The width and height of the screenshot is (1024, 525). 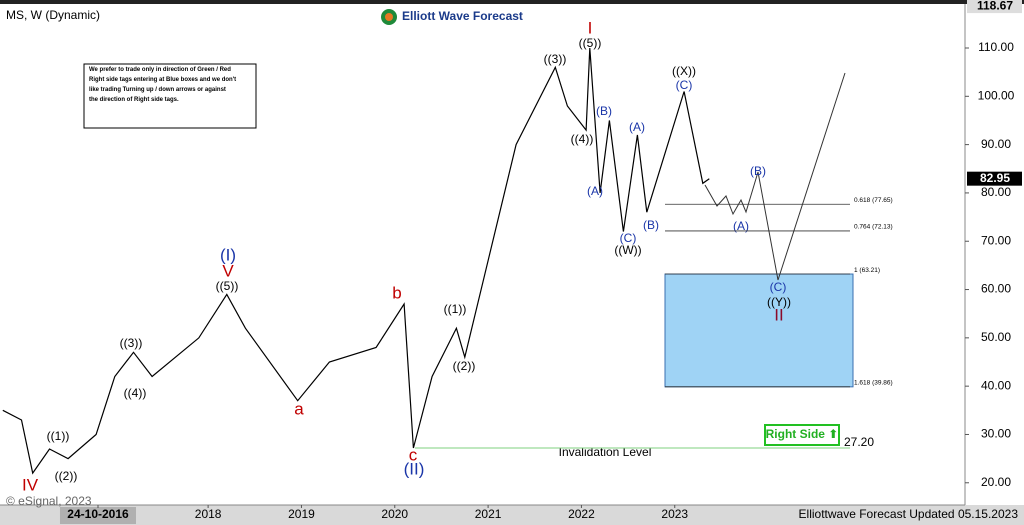 I want to click on top-bar, so click(x=512, y=2).